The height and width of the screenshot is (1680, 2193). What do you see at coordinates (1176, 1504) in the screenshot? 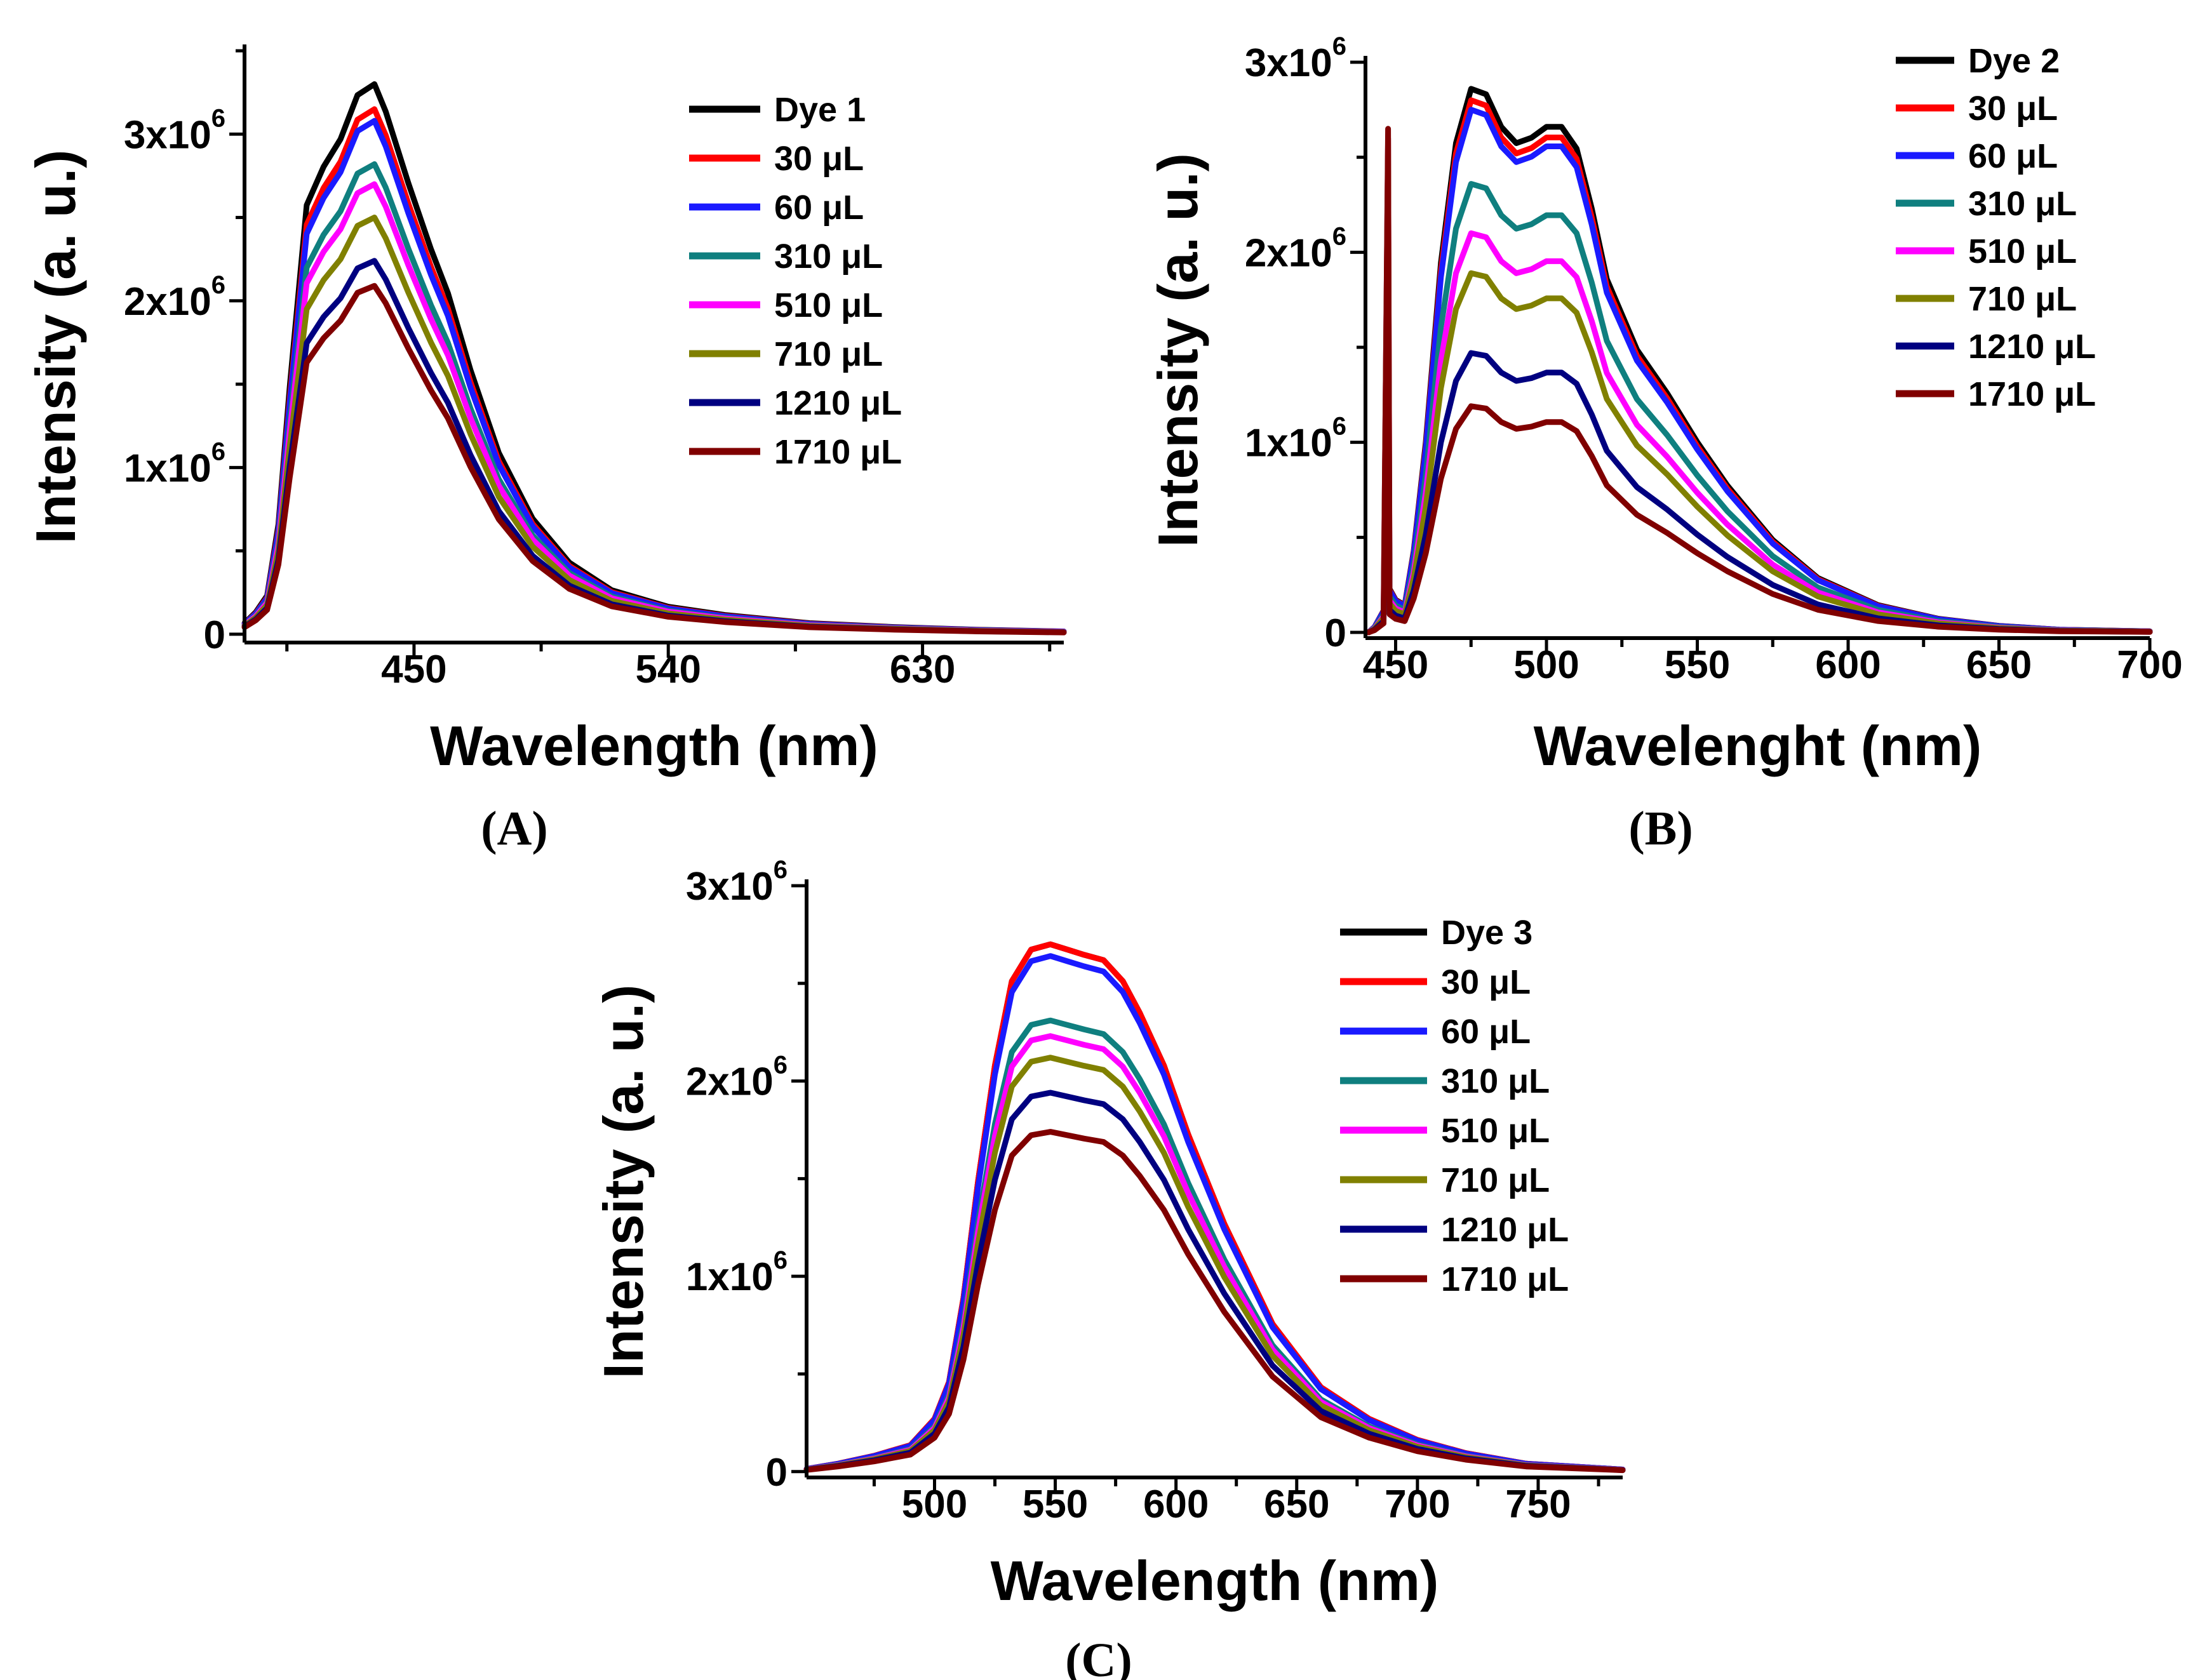
I see `chartc-x-tick-label: 600` at bounding box center [1176, 1504].